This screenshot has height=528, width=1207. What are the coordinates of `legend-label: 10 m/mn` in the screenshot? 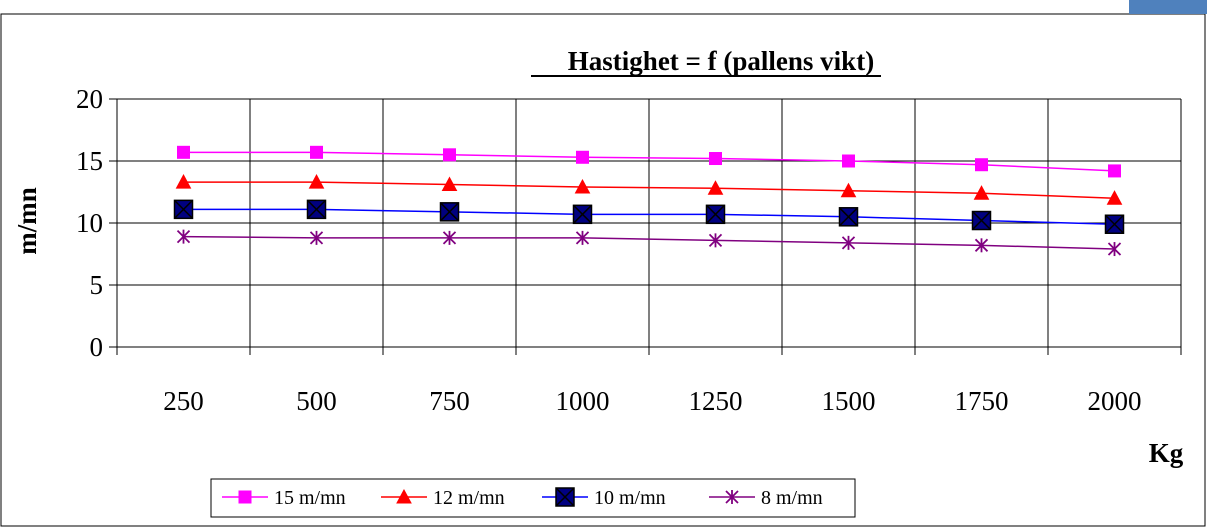 It's located at (630, 498).